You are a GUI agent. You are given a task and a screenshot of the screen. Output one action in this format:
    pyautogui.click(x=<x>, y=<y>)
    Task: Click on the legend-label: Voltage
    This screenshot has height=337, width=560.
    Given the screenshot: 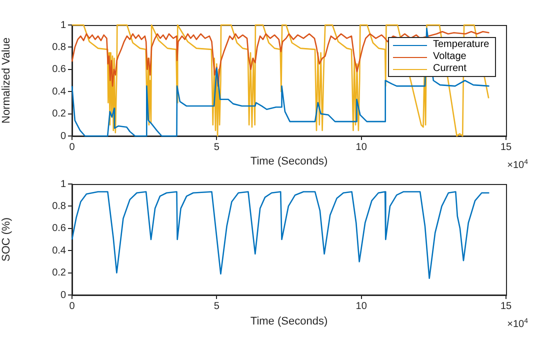 What is the action you would take?
    pyautogui.click(x=449, y=57)
    